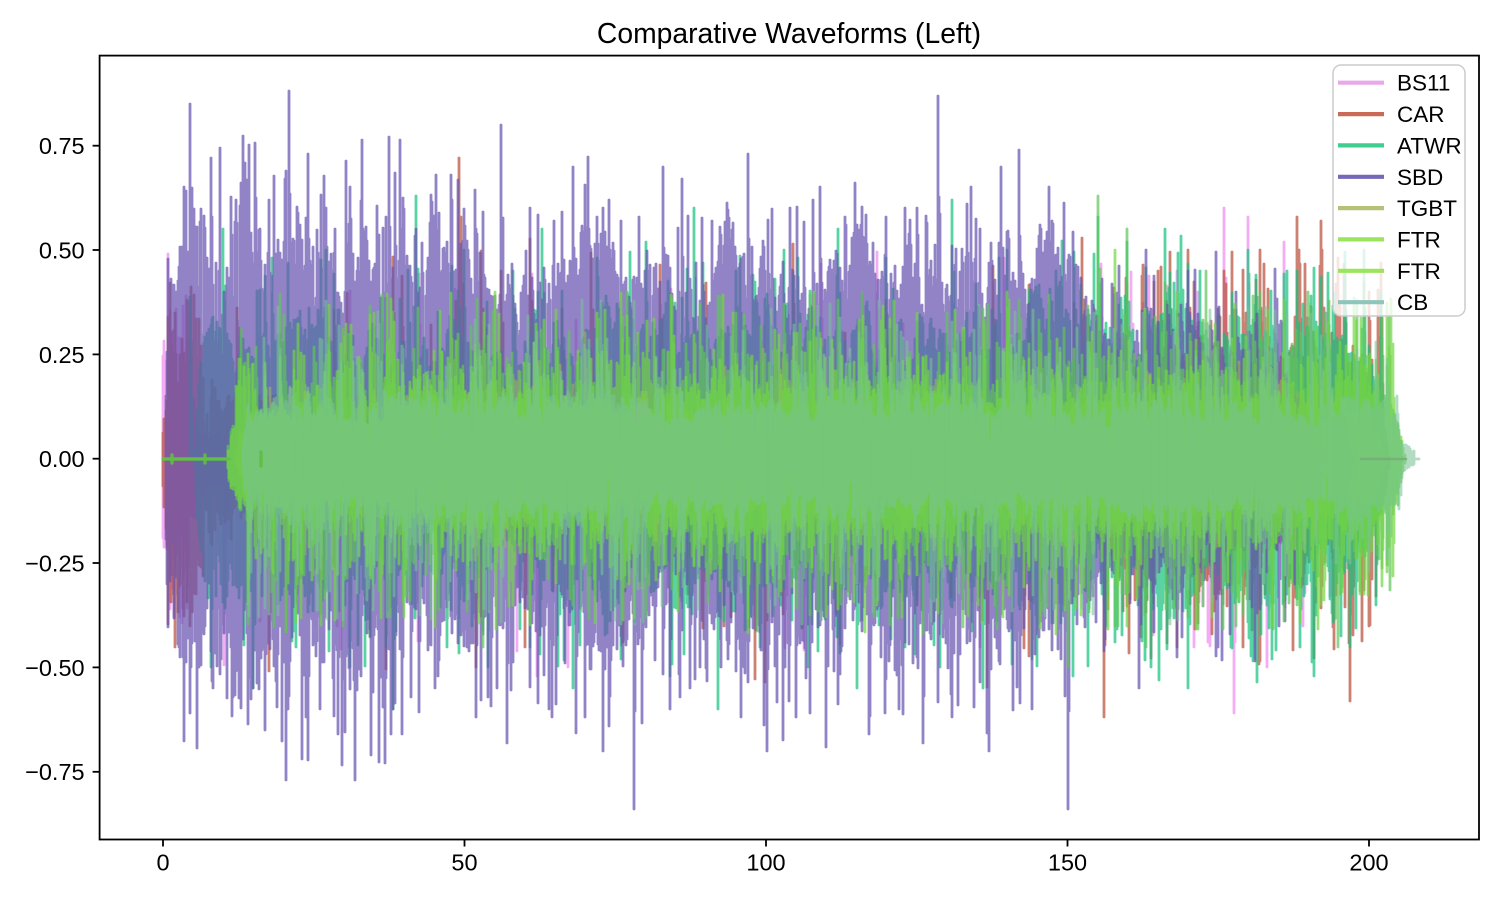 The height and width of the screenshot is (900, 1500). Describe the element at coordinates (1429, 145) in the screenshot. I see `svg-text: ATWR` at that location.